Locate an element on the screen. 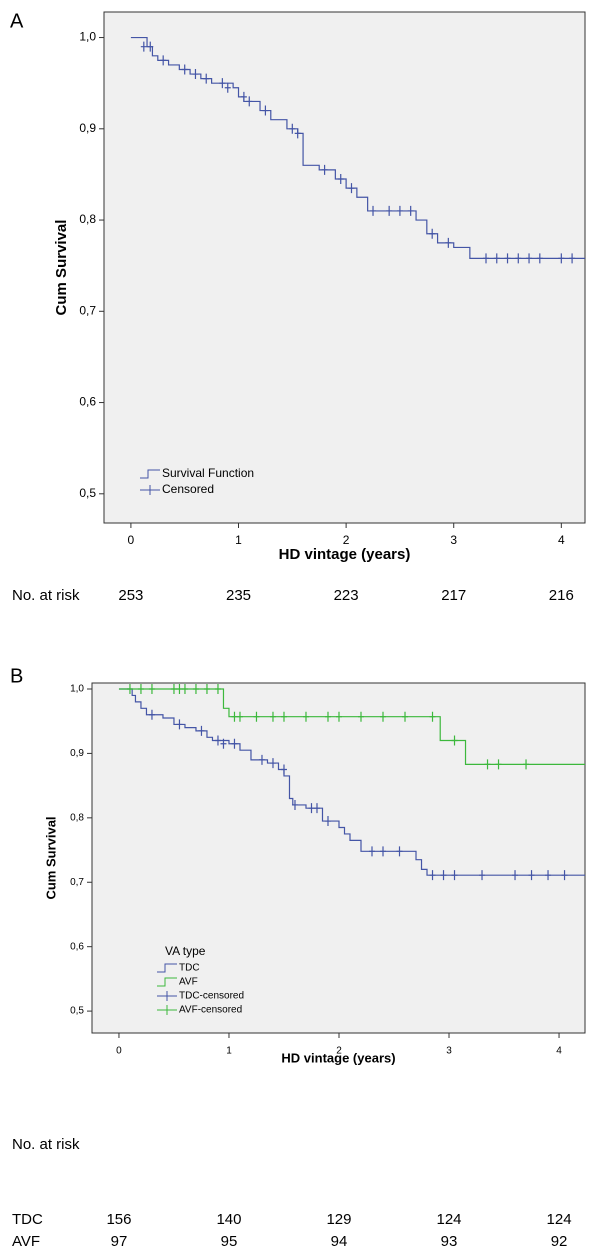 This screenshot has width=590, height=1249. panel-label: A is located at coordinates (17, 21).